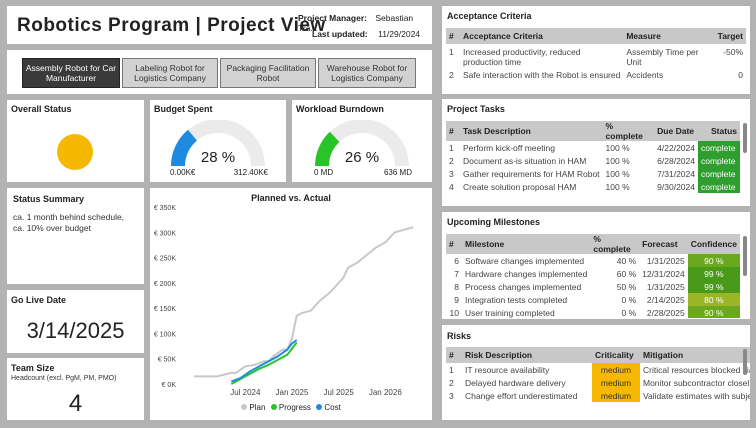 The image size is (756, 428). What do you see at coordinates (75, 141) in the screenshot?
I see `overall-status-card: Overall Status` at bounding box center [75, 141].